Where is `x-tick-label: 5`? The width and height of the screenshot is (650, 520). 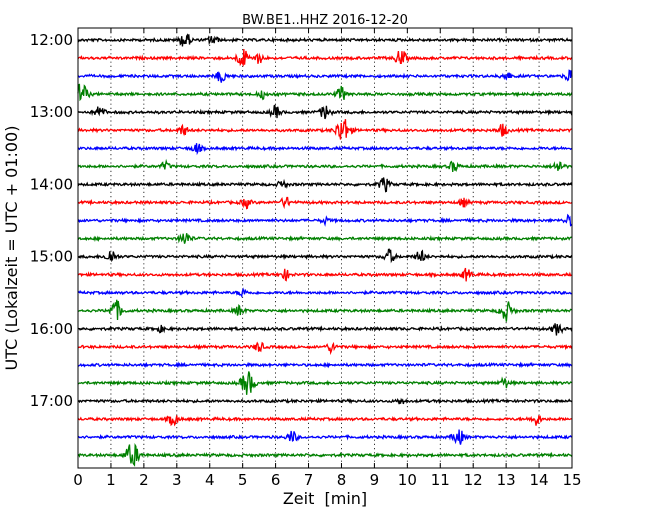
x-tick-label: 5 is located at coordinates (243, 480).